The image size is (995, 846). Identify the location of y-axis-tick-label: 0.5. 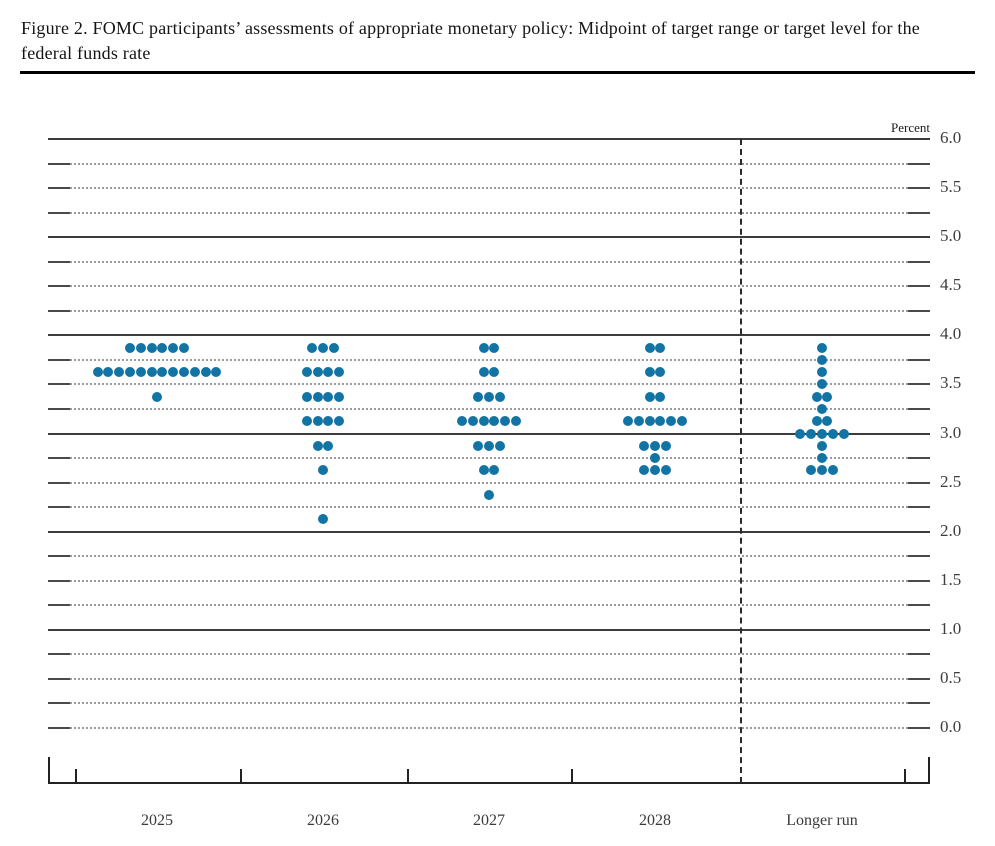
(951, 677).